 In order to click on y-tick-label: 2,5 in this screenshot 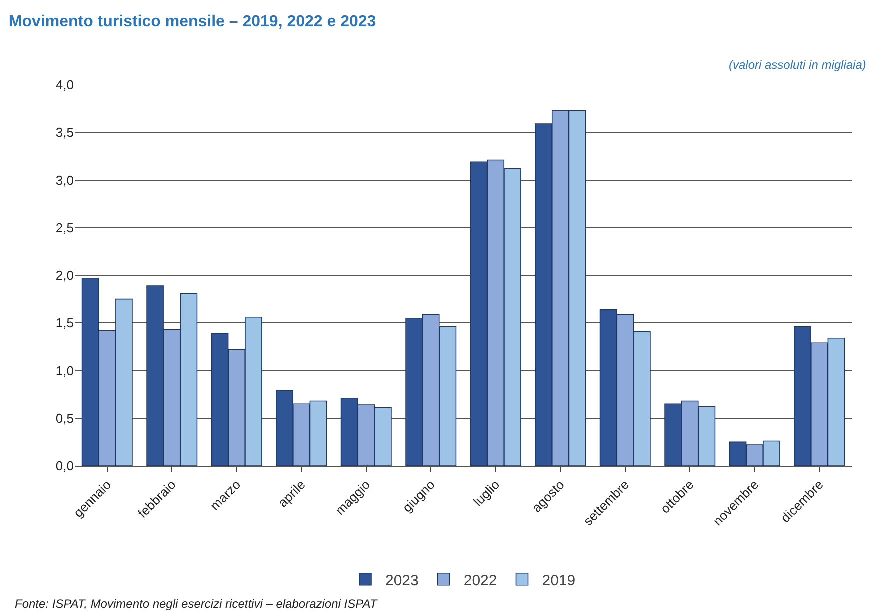, I will do `click(65, 228)`.